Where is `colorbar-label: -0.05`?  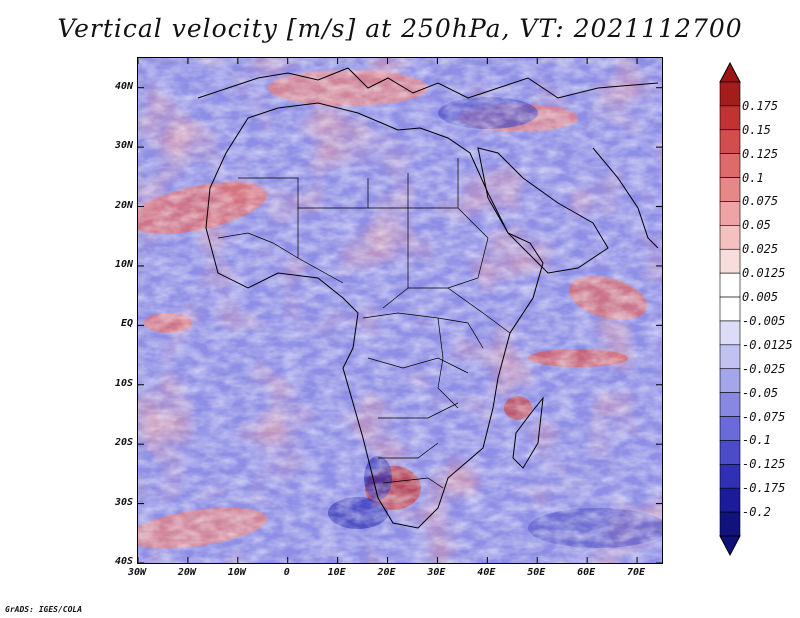
colorbar-label: -0.05 is located at coordinates (760, 392).